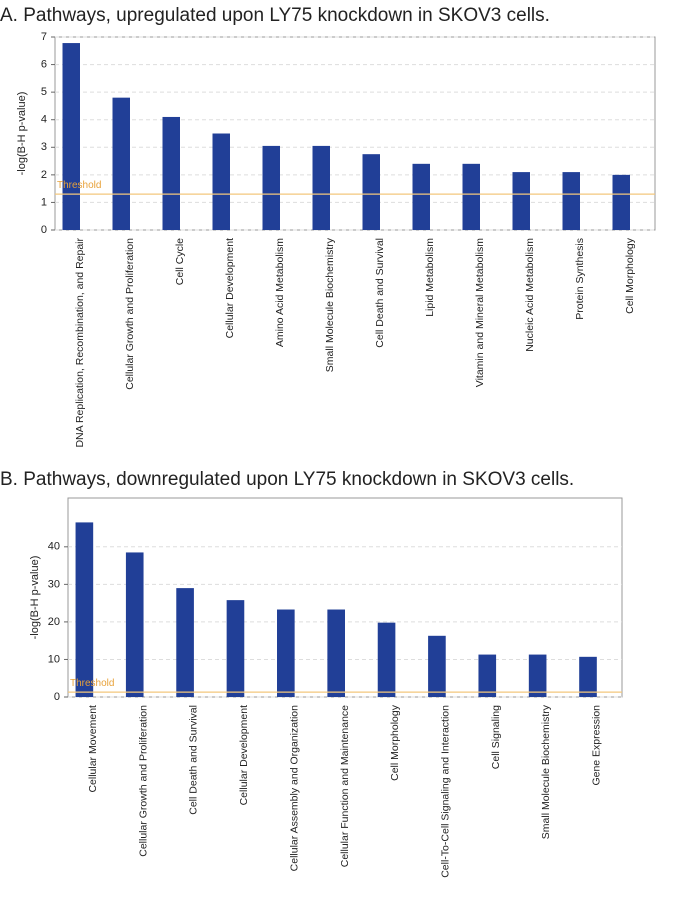 The height and width of the screenshot is (899, 700). What do you see at coordinates (480, 312) in the screenshot?
I see `x-tick-label: Vitamin and Mineral Metabolism` at bounding box center [480, 312].